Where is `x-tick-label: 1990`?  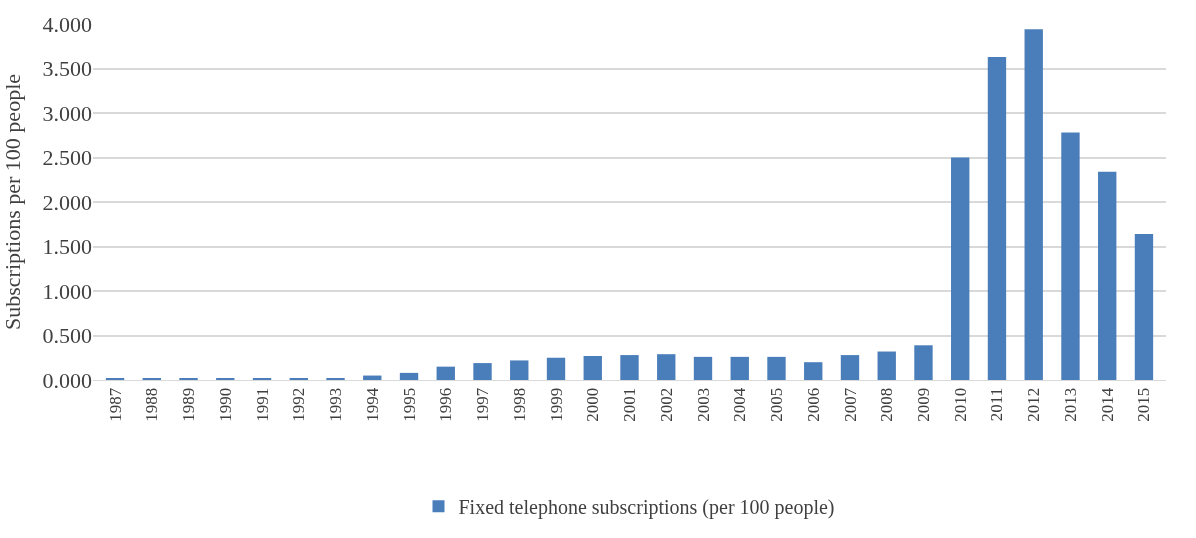 x-tick-label: 1990 is located at coordinates (225, 404).